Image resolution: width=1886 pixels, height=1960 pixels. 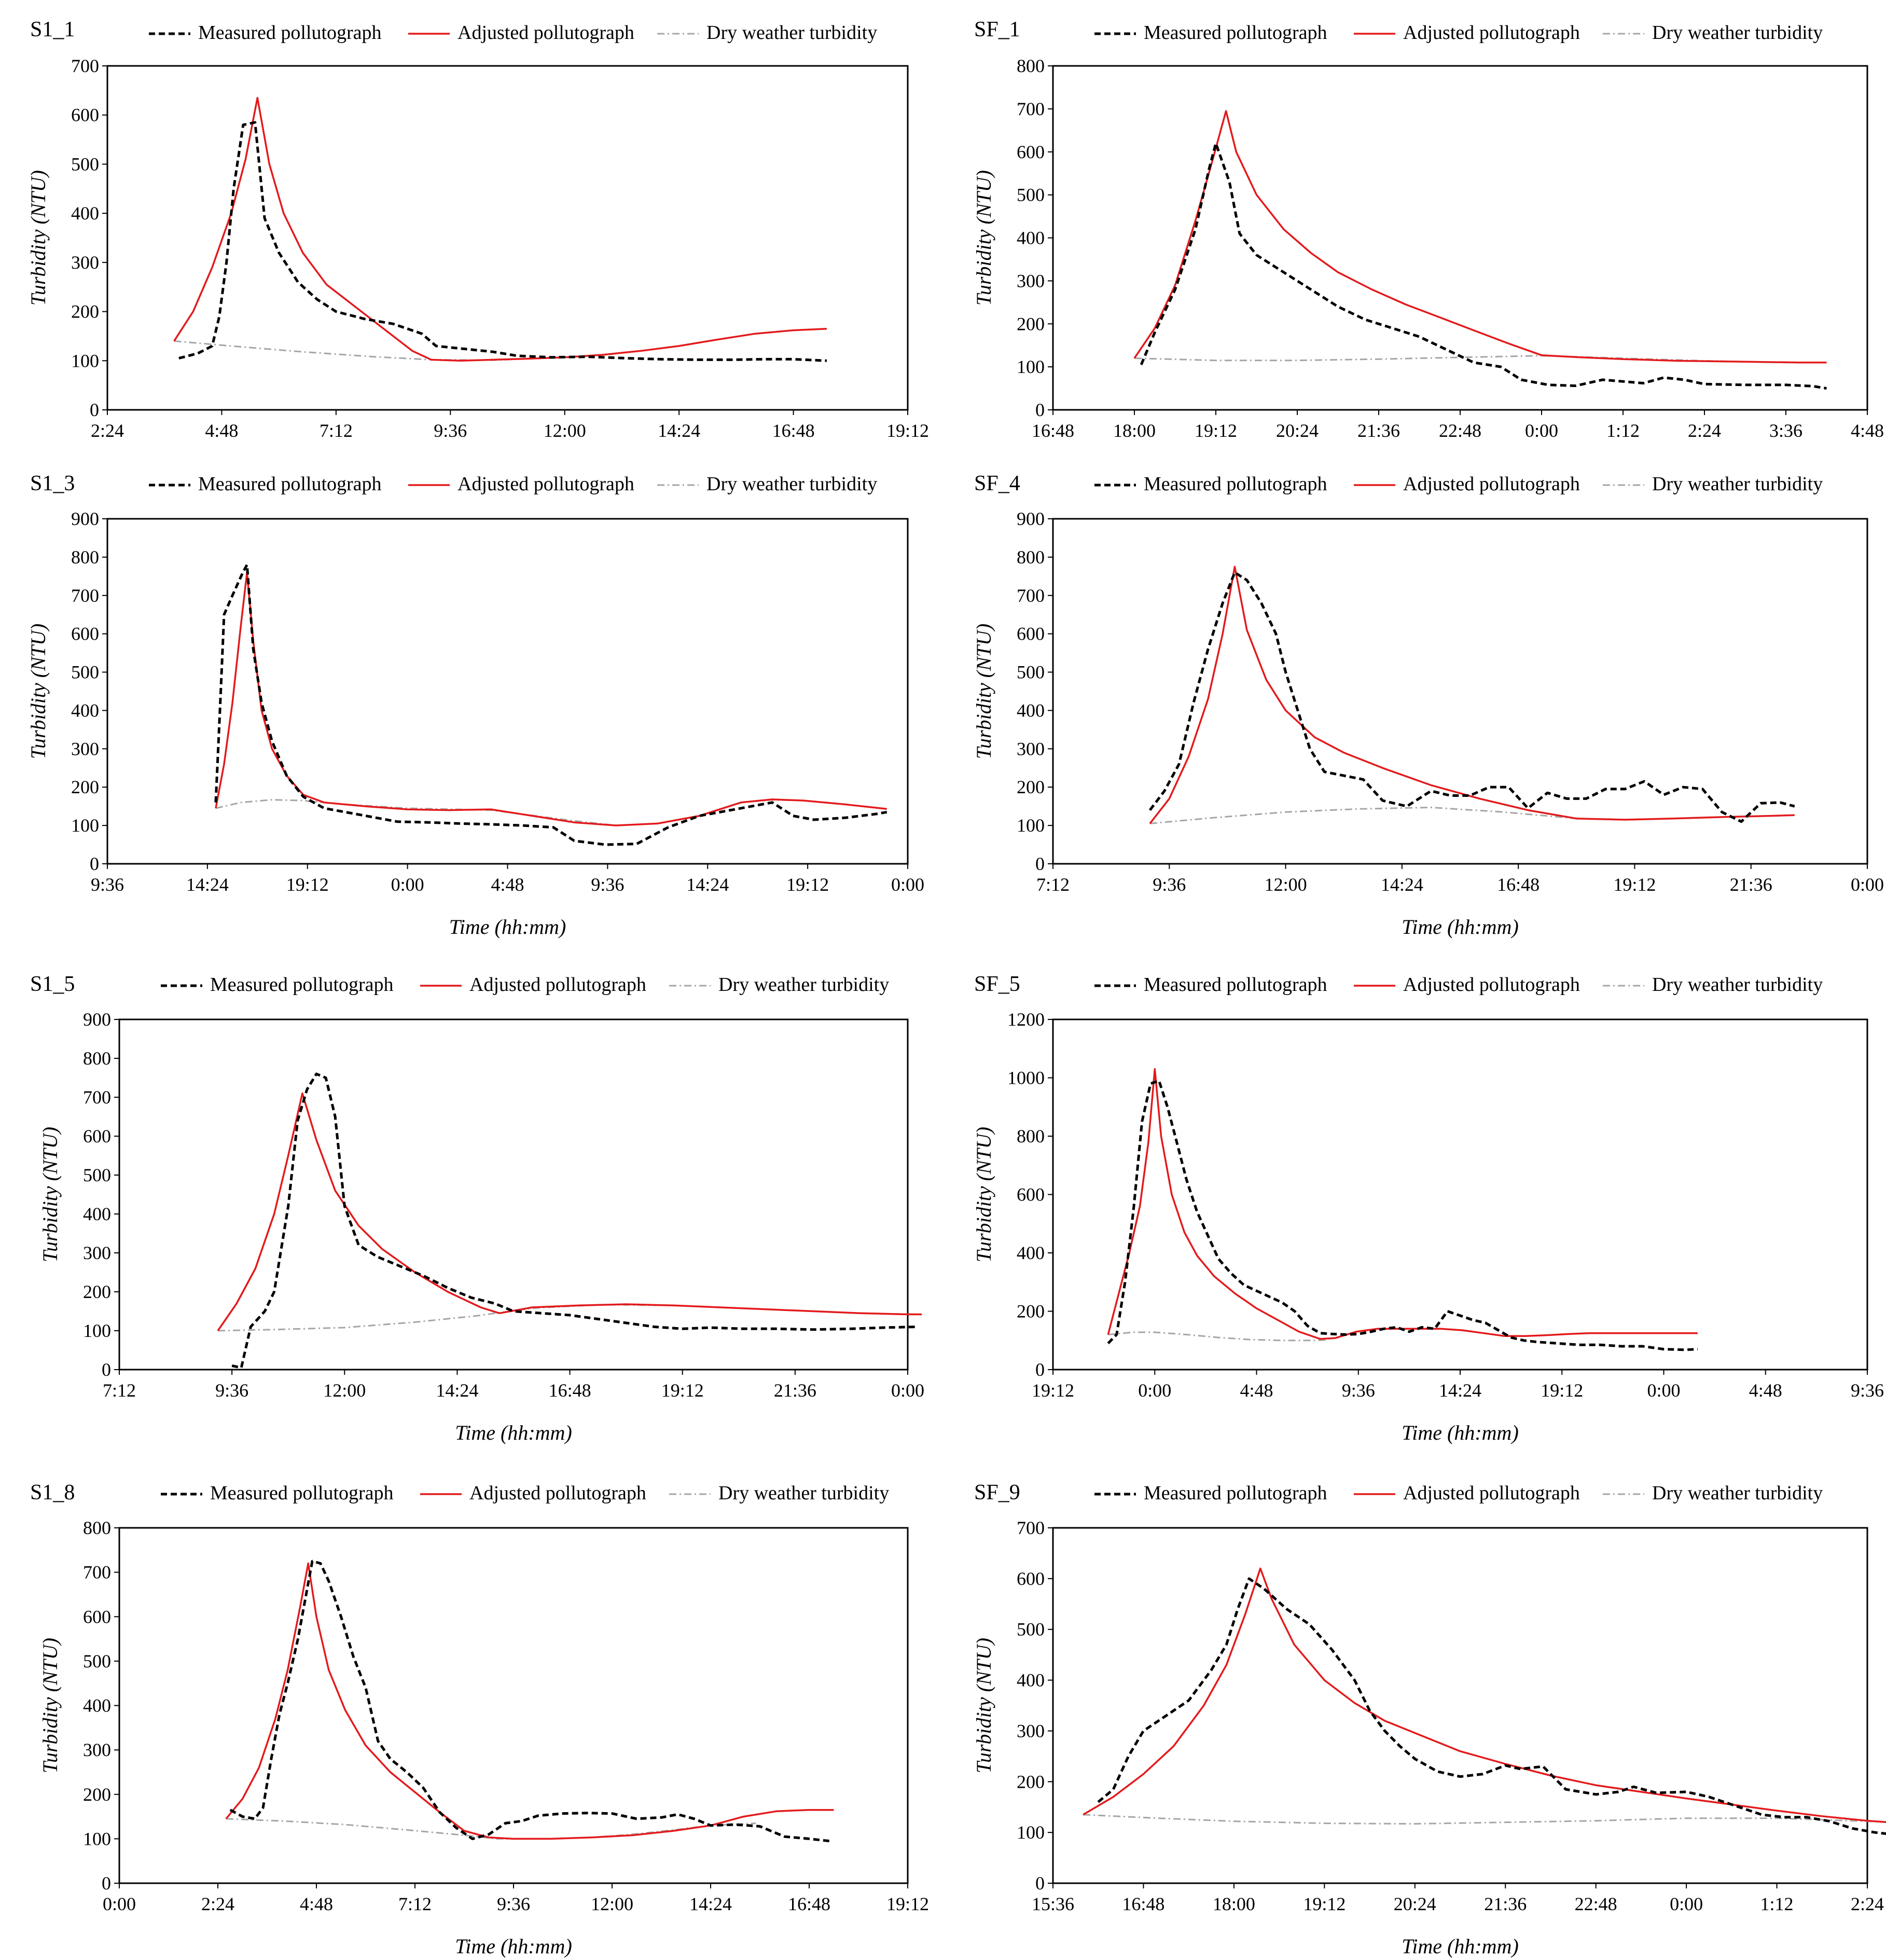 I want to click on panel-title: S1_8, so click(x=52, y=1492).